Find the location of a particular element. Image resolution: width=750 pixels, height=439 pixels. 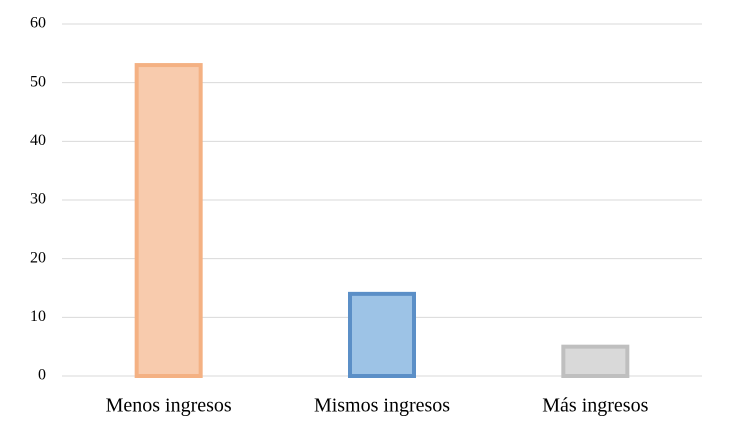

y-tick-label: 30 is located at coordinates (38, 199).